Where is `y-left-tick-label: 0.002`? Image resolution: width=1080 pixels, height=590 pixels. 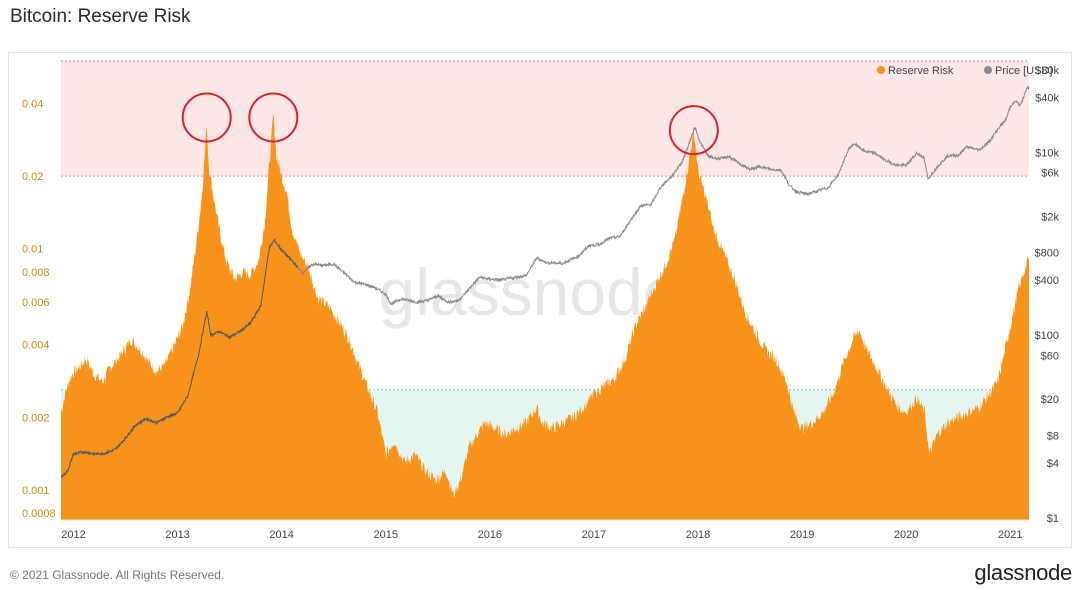 y-left-tick-label: 0.002 is located at coordinates (36, 418).